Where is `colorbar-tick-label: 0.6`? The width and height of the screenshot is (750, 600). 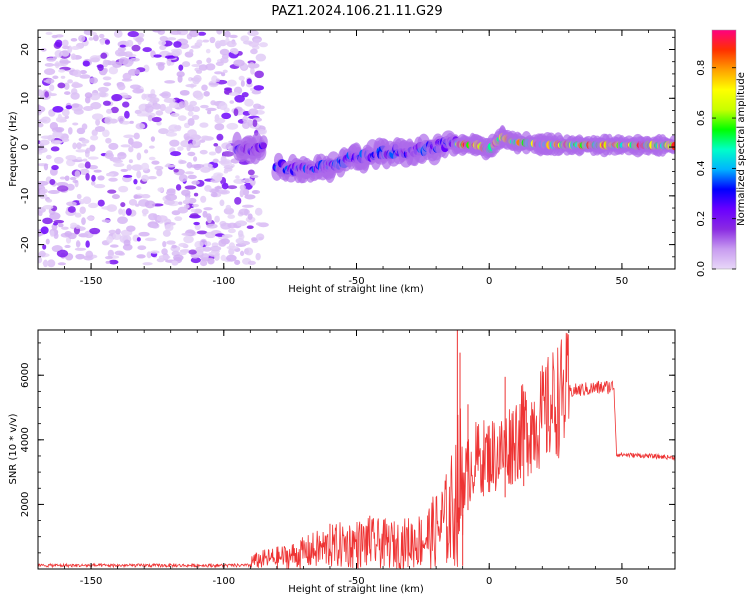 colorbar-tick-label: 0.6 is located at coordinates (701, 118).